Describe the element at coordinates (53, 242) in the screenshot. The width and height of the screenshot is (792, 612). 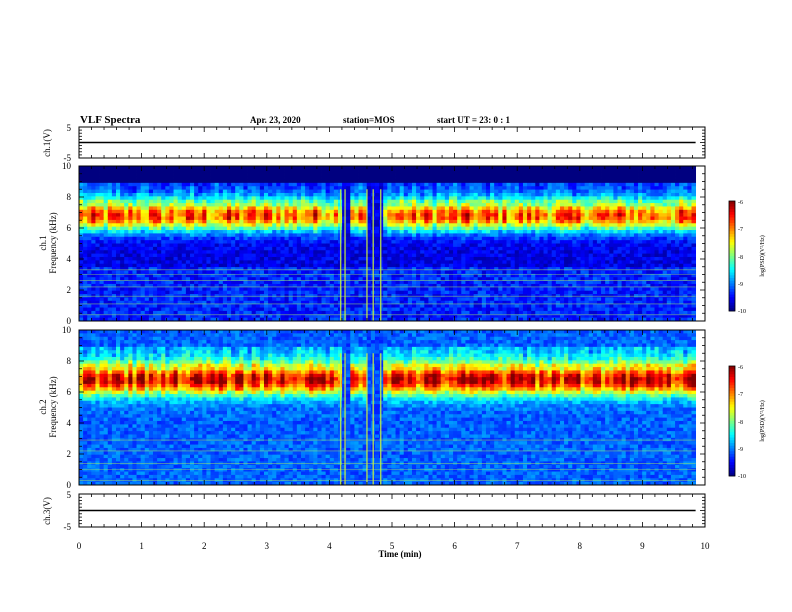
I see `ch1-spectrogram-ylabel-frequency: Frequency (kHz)` at that location.